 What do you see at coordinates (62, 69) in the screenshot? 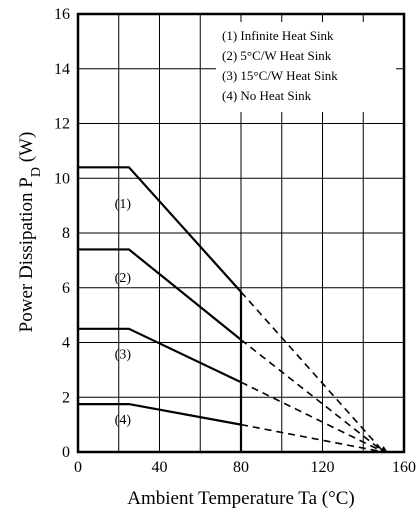
I see `y-tick-label: 14` at bounding box center [62, 69].